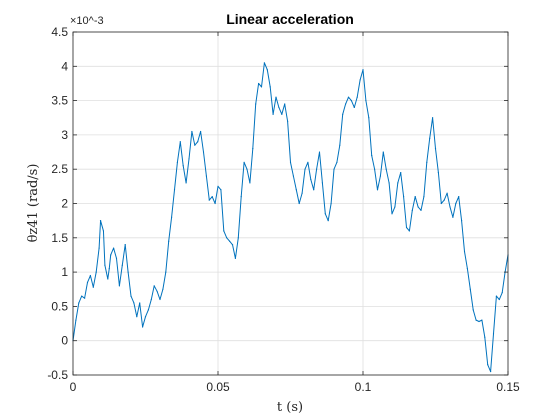 This screenshot has height=420, width=560. Describe the element at coordinates (57, 375) in the screenshot. I see `y-tick-label: -0.5` at that location.